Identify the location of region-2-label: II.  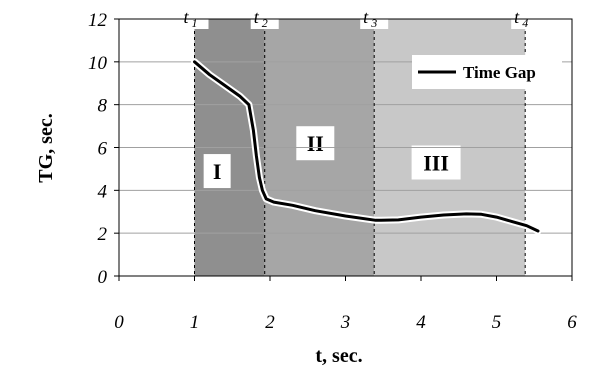
(315, 143).